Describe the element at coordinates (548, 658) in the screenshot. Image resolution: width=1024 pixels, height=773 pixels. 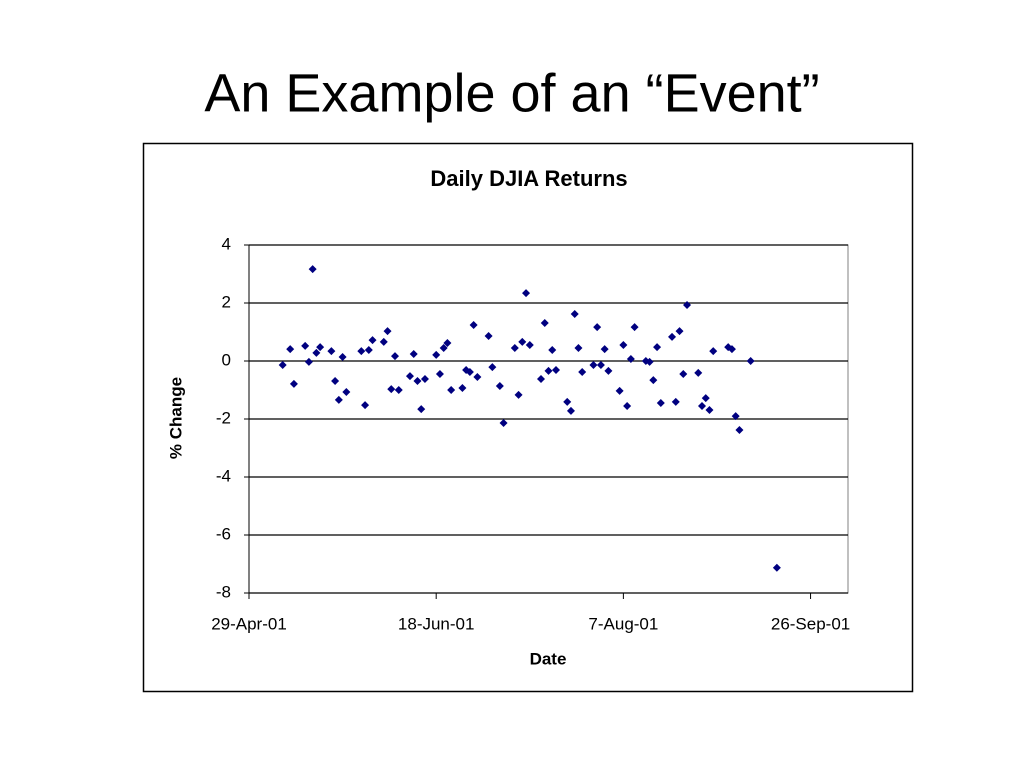
I see `x-axis-title: Date` at that location.